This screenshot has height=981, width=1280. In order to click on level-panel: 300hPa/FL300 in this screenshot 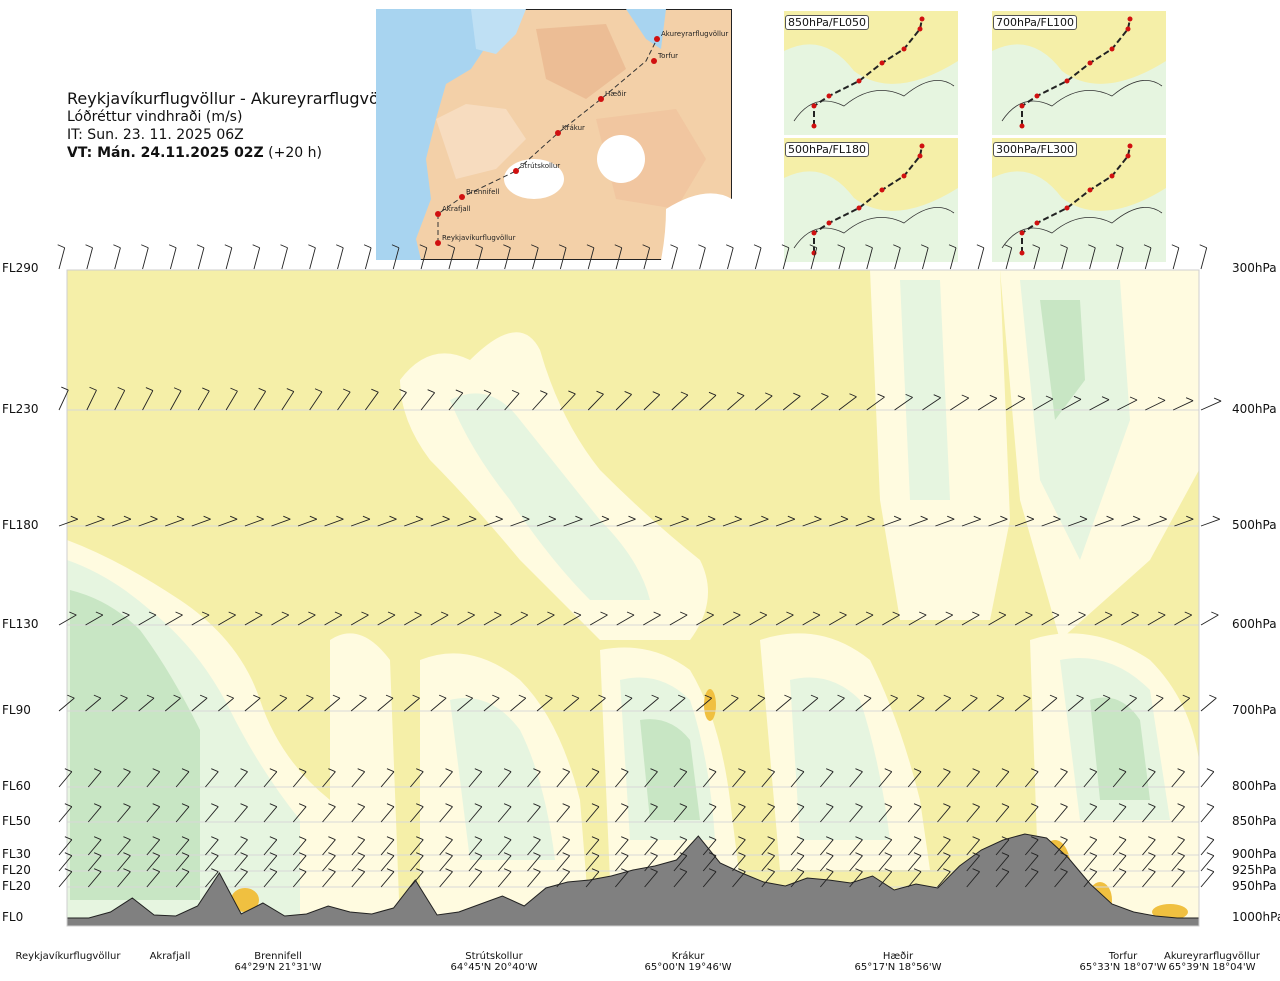, I will do `click(1079, 200)`.